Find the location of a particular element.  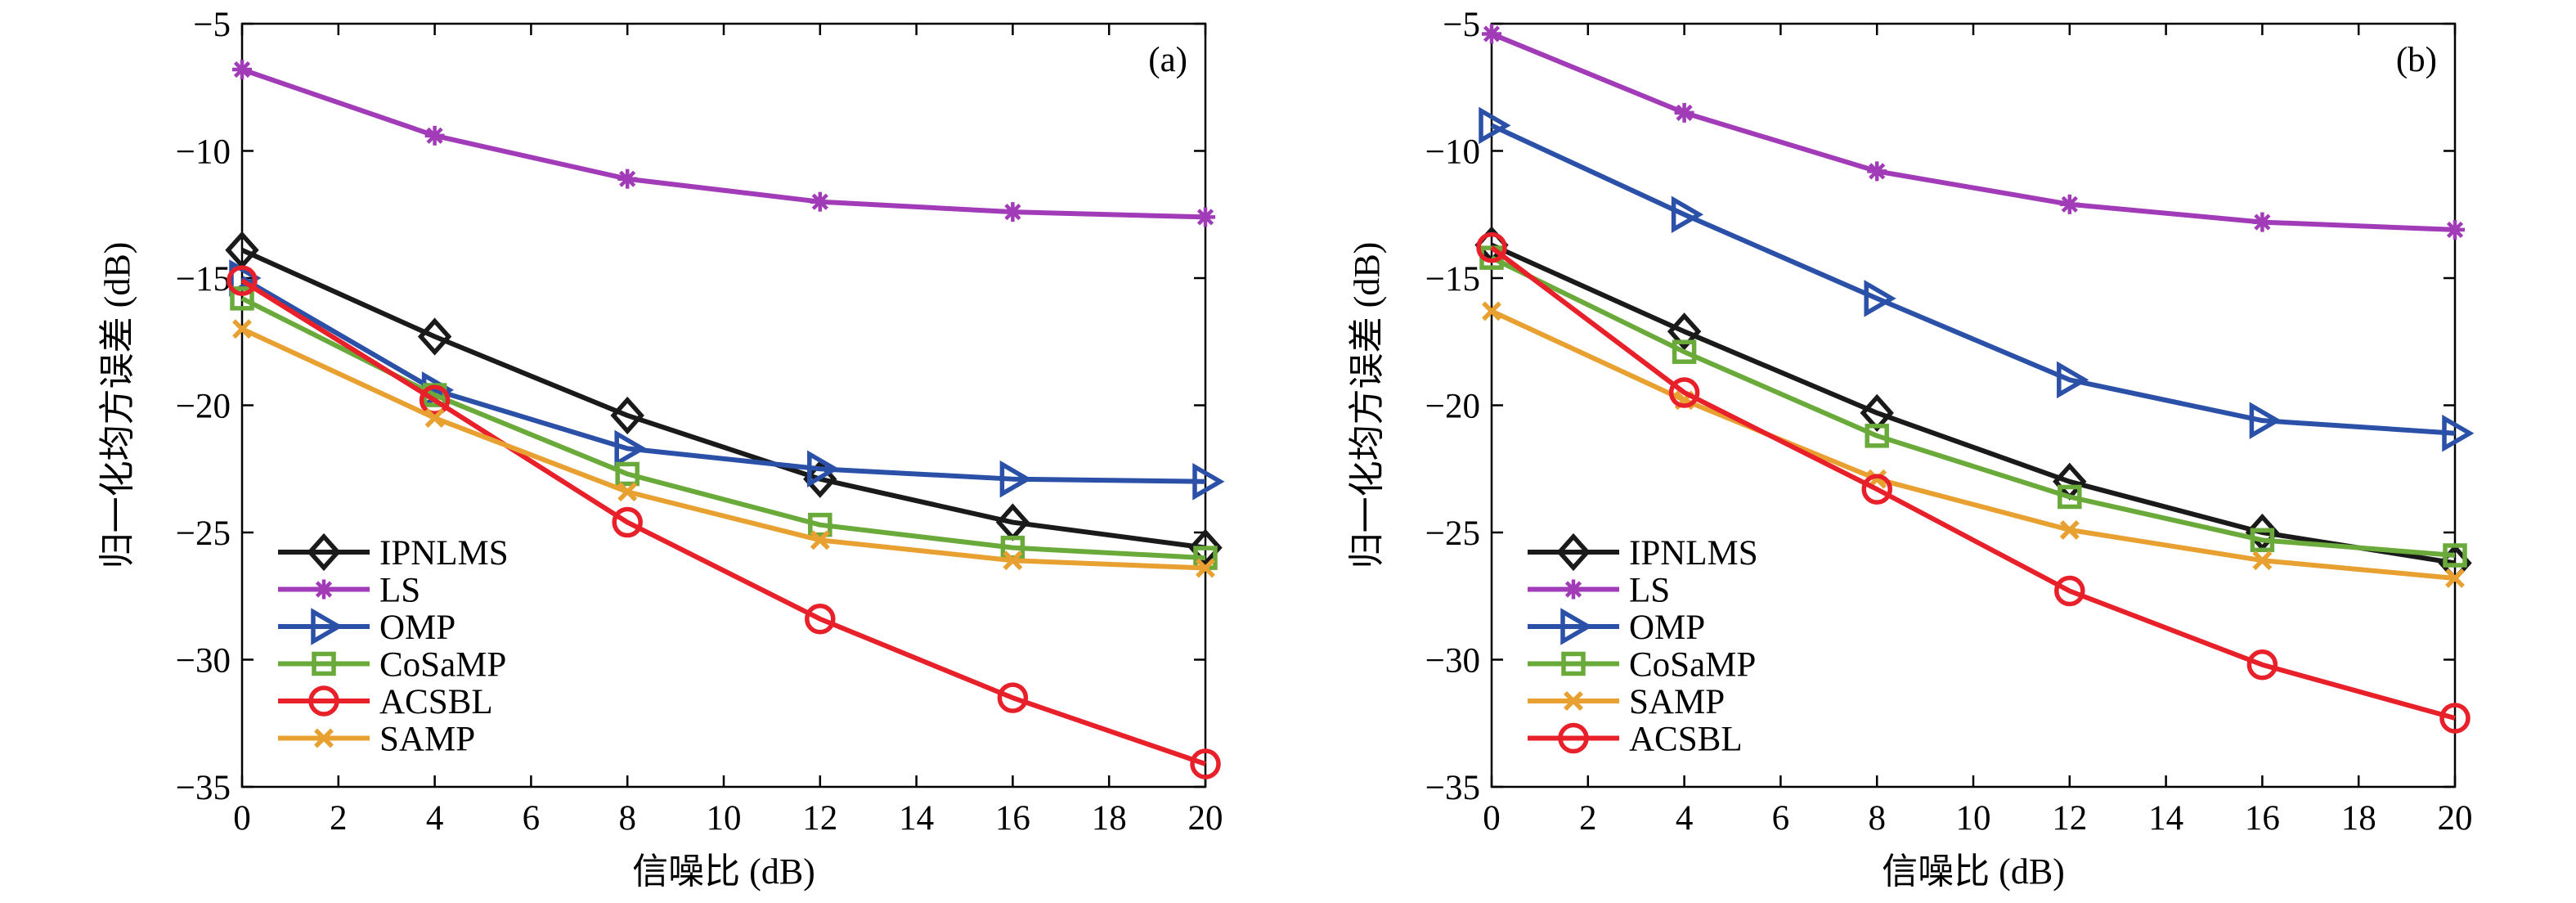

y-tick-label: −25 is located at coordinates (203, 534).